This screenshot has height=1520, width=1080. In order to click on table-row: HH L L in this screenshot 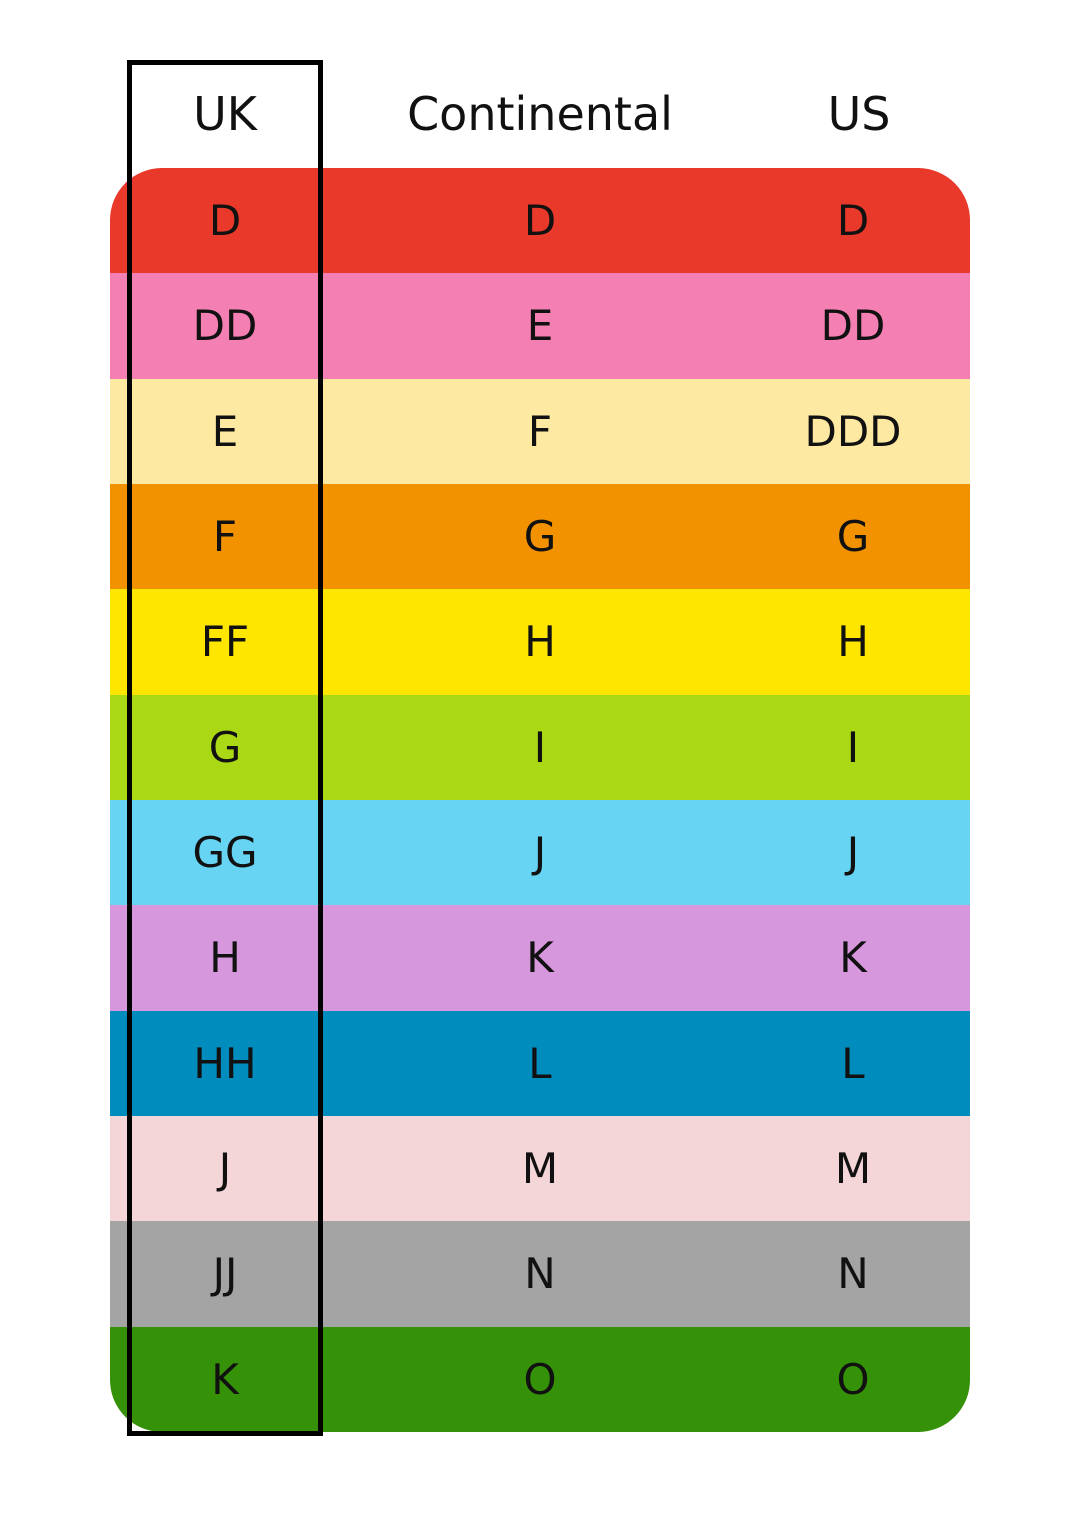, I will do `click(540, 1063)`.